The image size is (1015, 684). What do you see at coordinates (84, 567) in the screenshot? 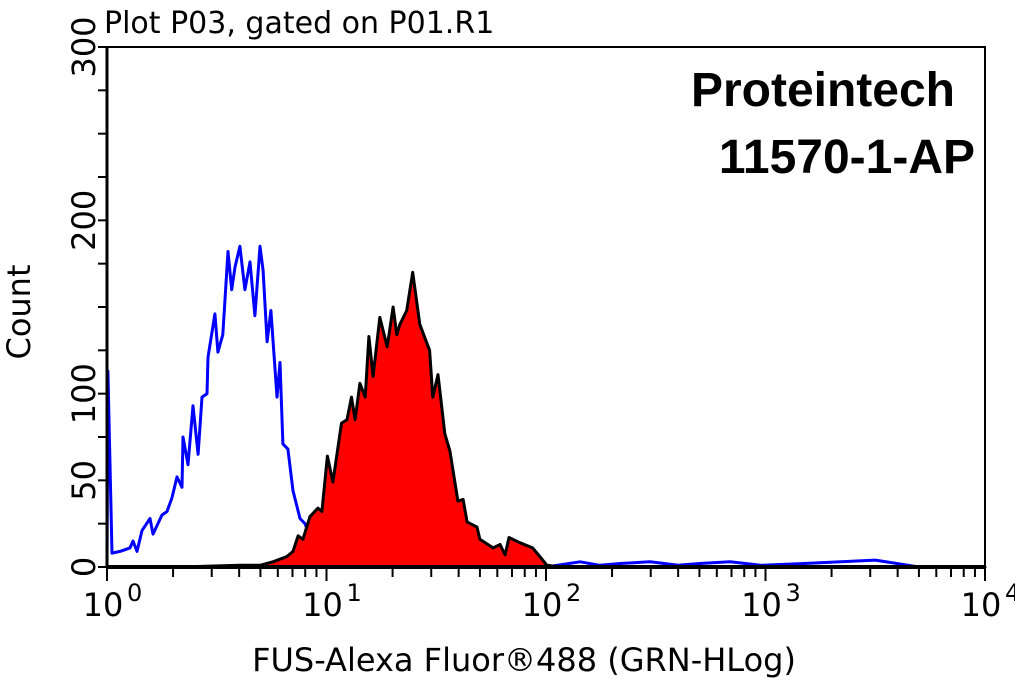
I see `y-tick-label: 0` at bounding box center [84, 567].